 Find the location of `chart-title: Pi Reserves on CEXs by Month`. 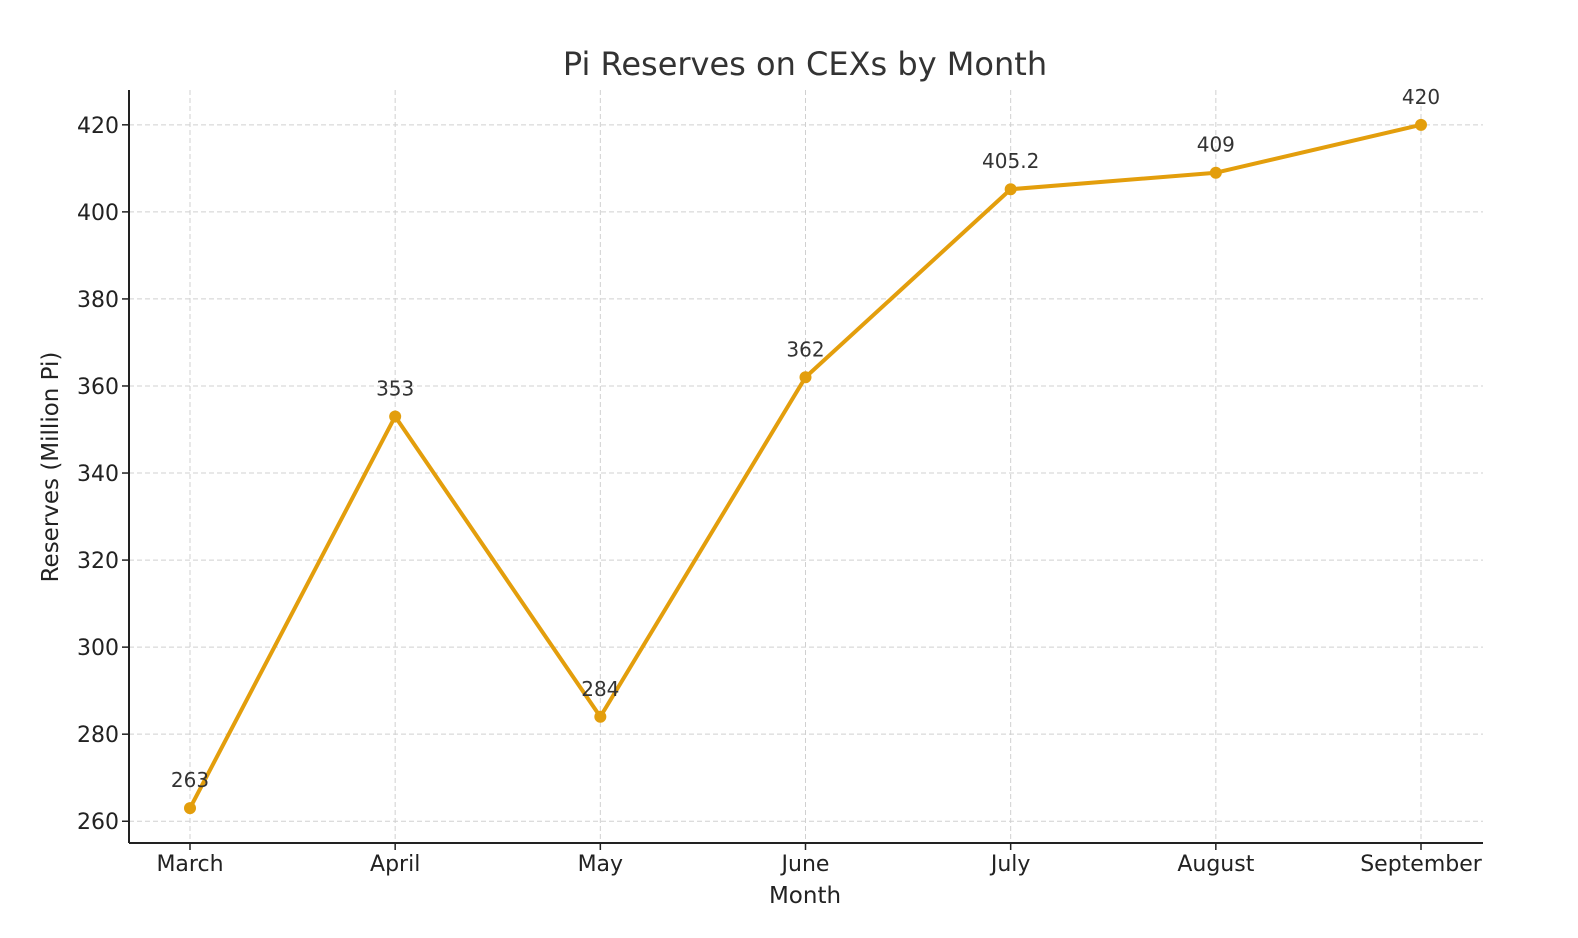

chart-title: Pi Reserves on CEXs by Month is located at coordinates (805, 64).